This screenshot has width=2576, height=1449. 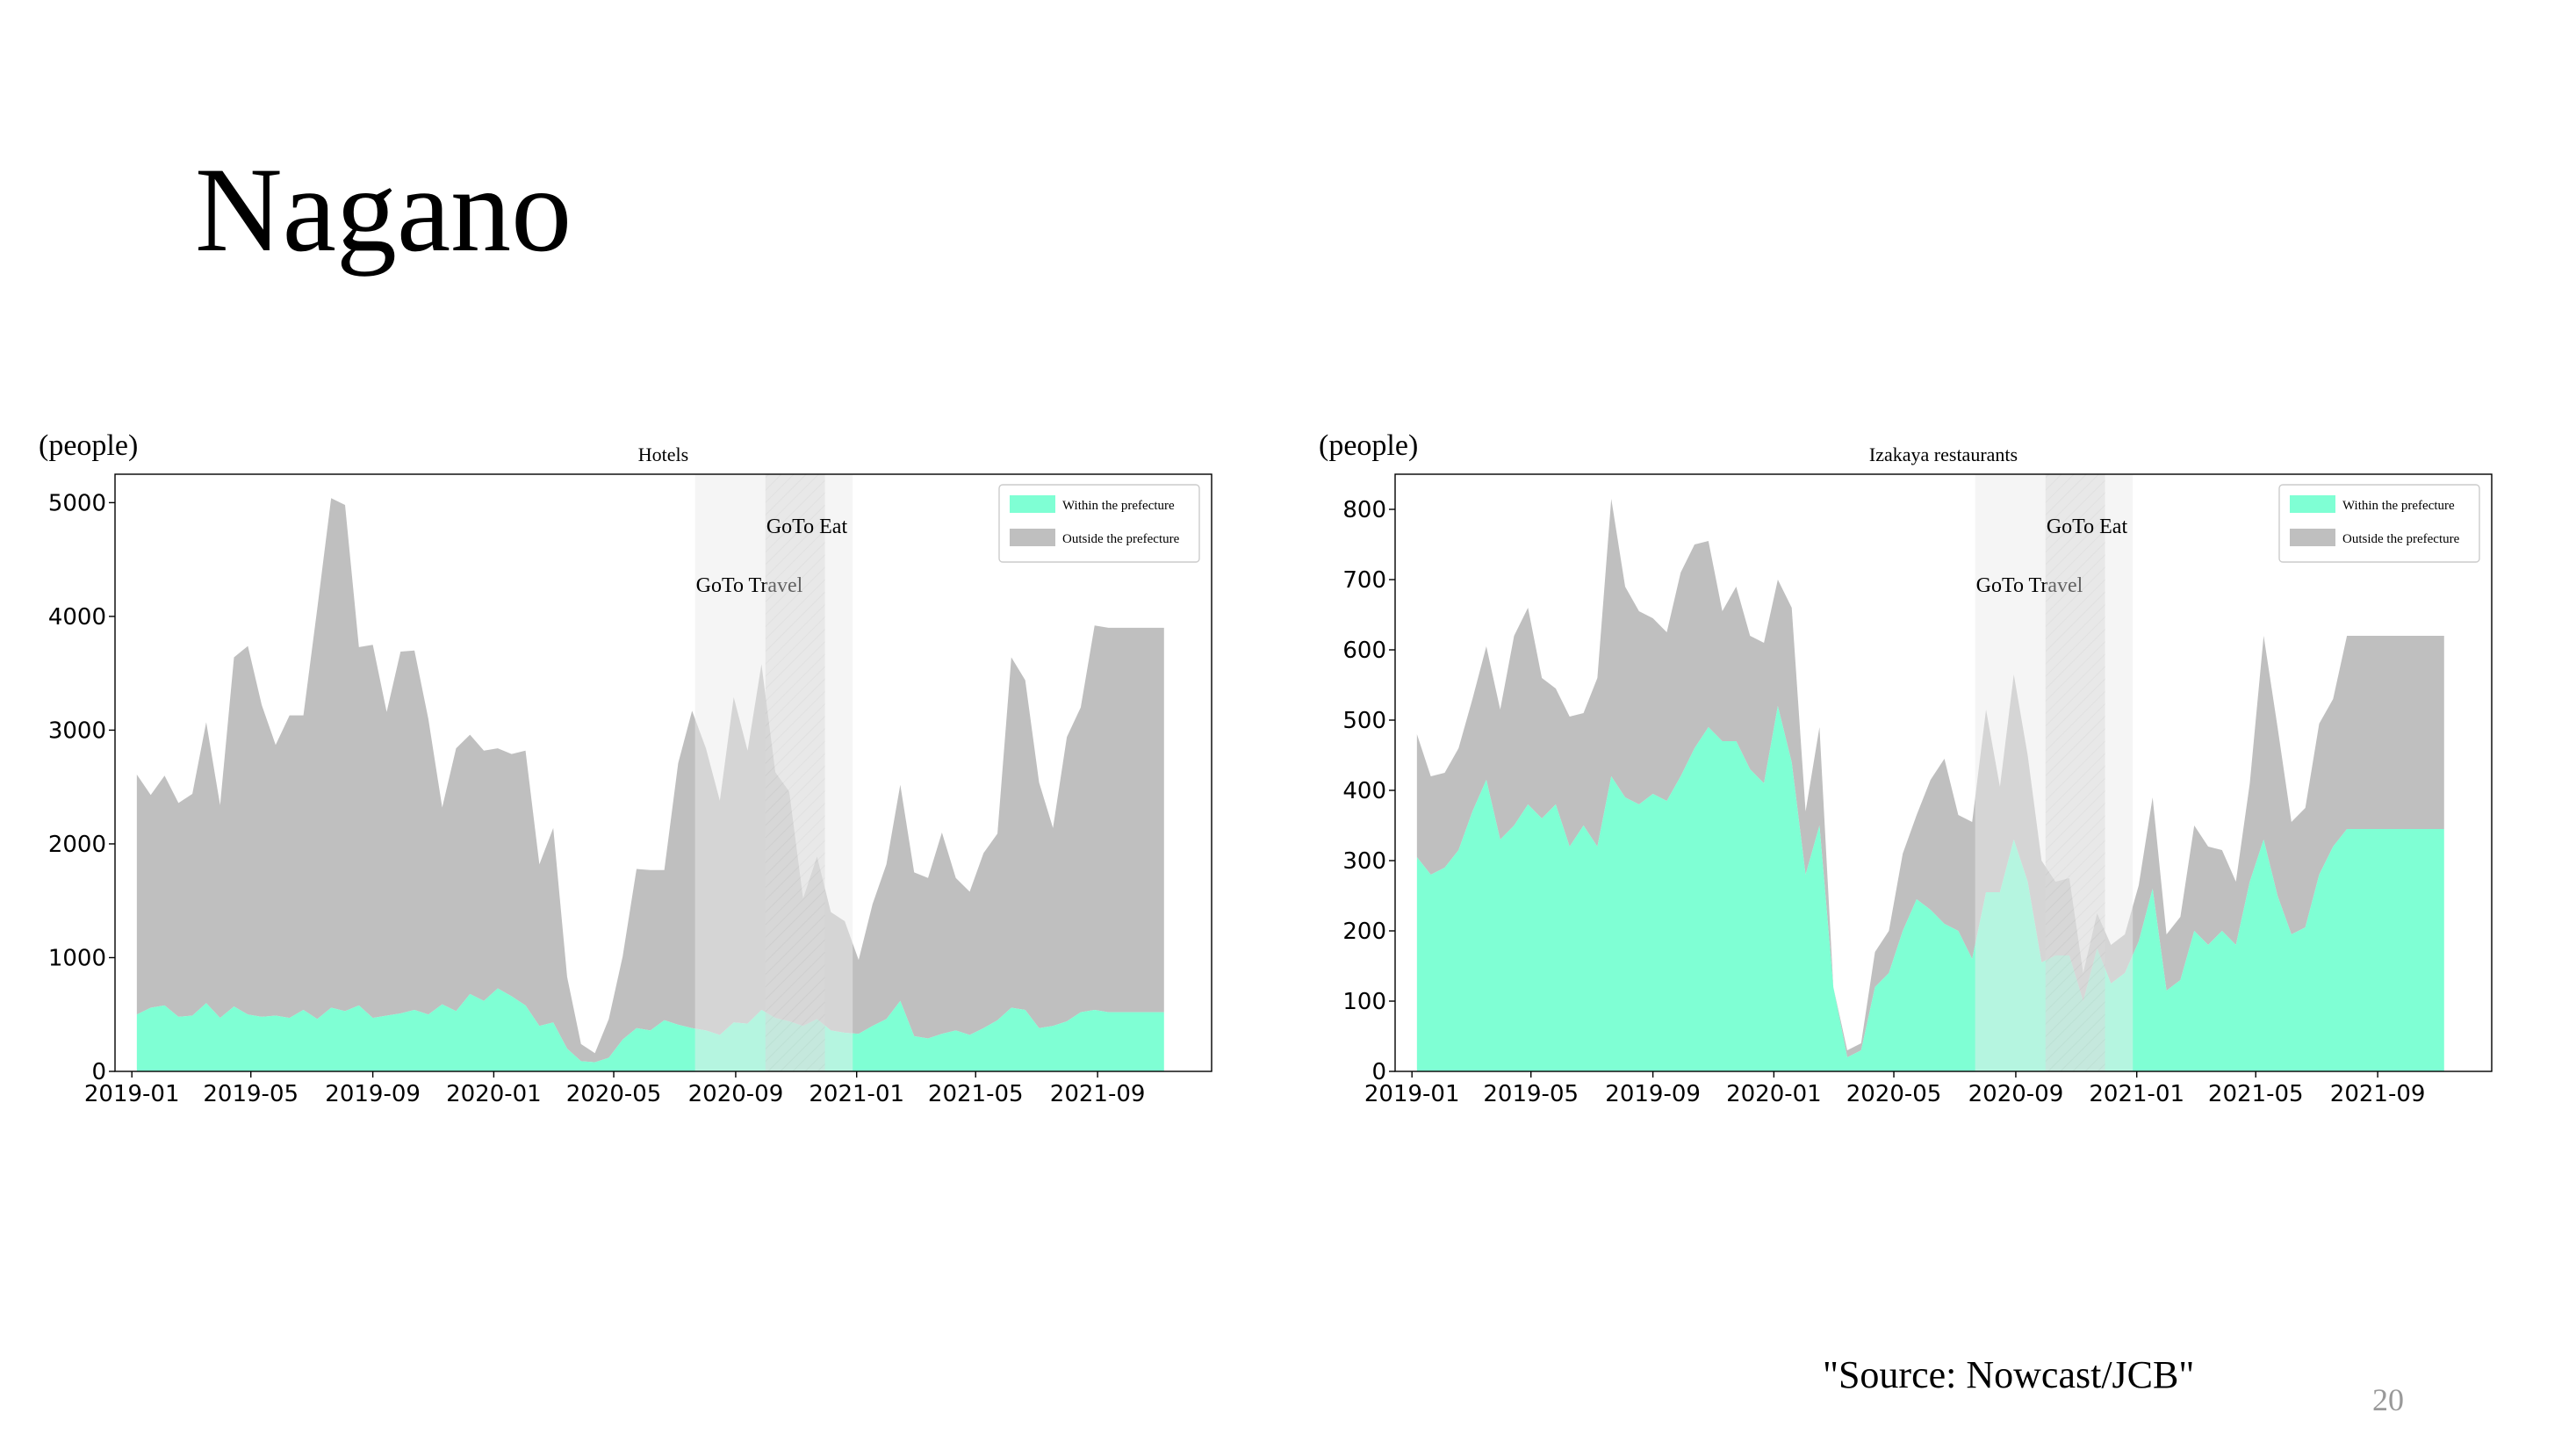 What do you see at coordinates (1364, 510) in the screenshot?
I see `y-tick-label: 800` at bounding box center [1364, 510].